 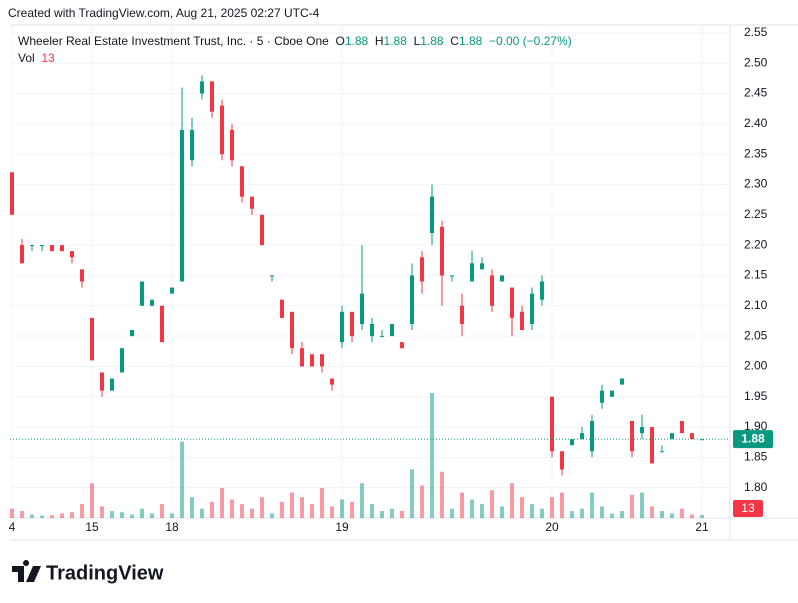 What do you see at coordinates (26, 571) in the screenshot?
I see `logo-icon` at bounding box center [26, 571].